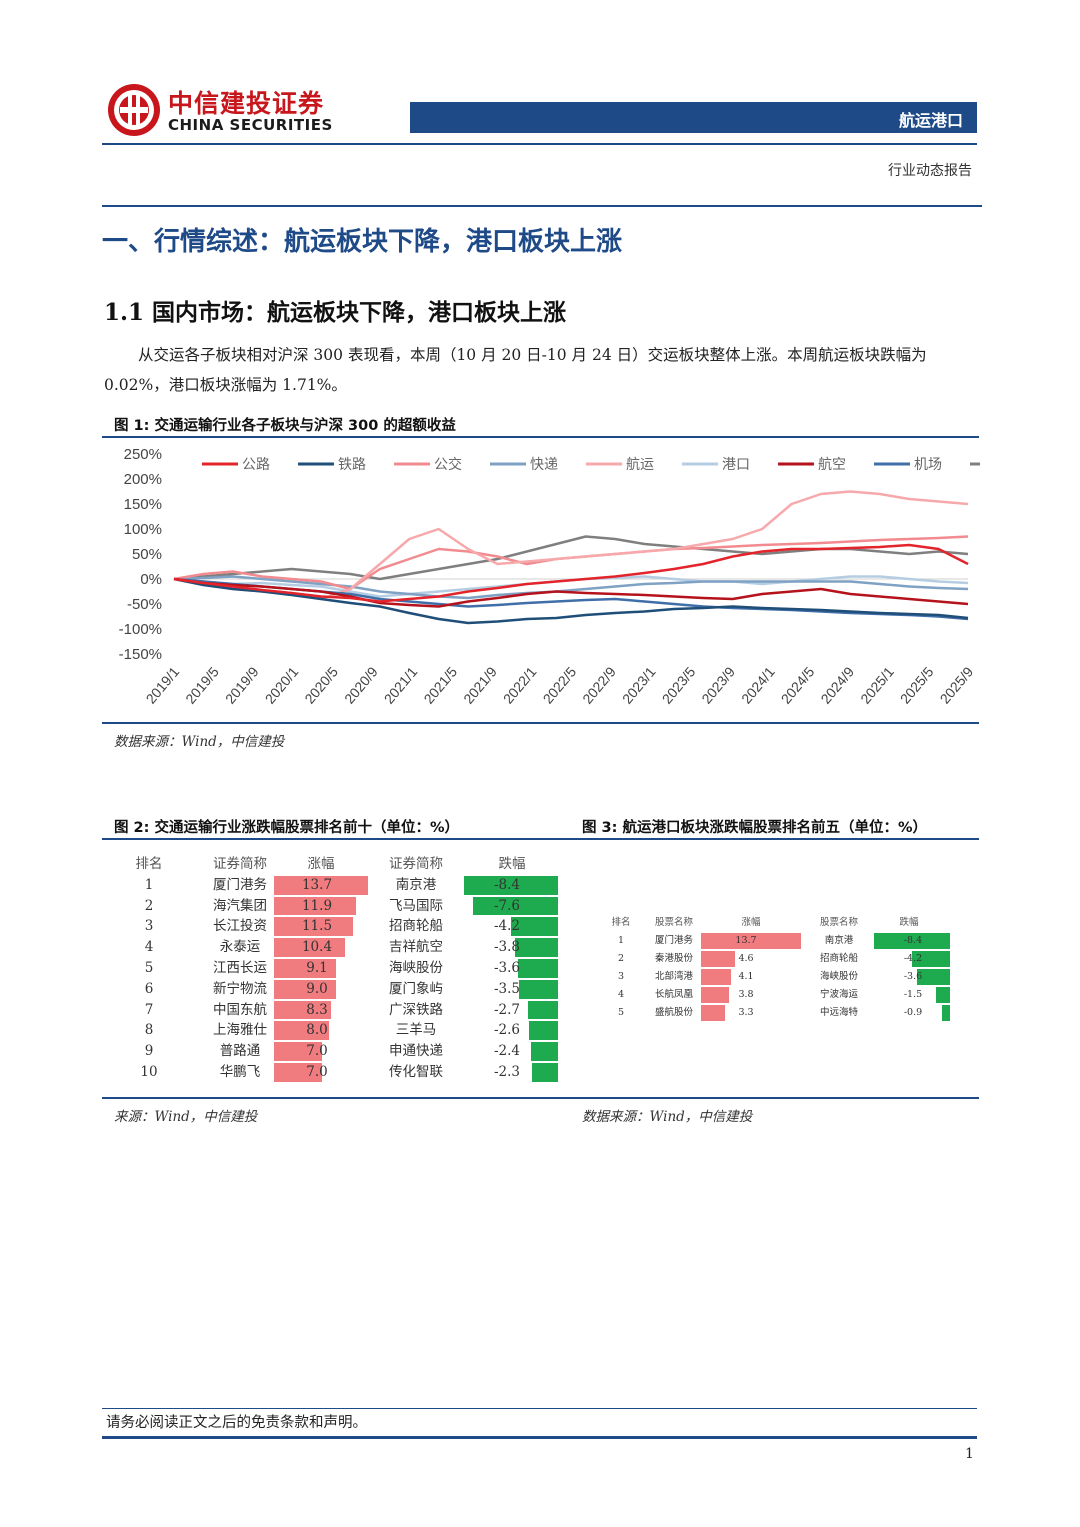  Describe the element at coordinates (507, 905) in the screenshot. I see `loss-value: -7.6` at that location.